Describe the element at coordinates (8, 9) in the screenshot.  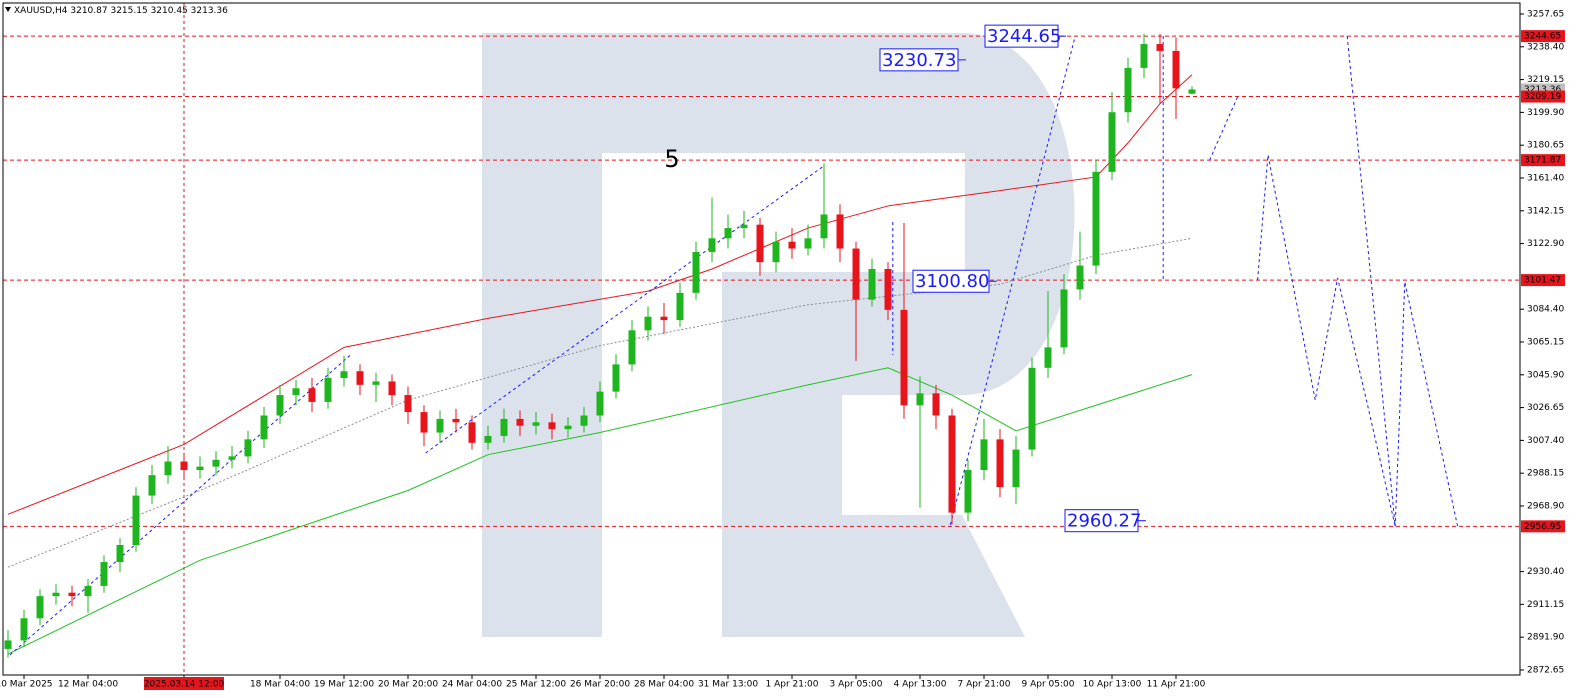
I see `header-icon` at that location.